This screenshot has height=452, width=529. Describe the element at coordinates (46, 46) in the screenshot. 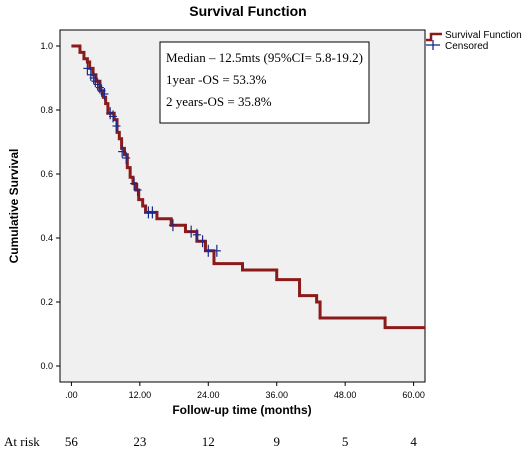

I see `y-tick-label: 1.0` at that location.